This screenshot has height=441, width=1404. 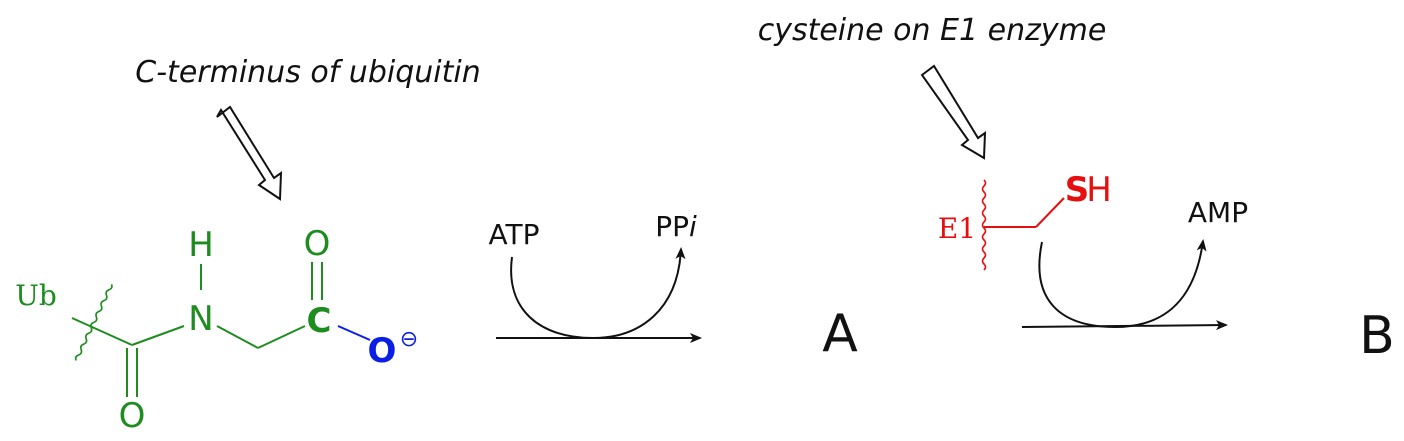 What do you see at coordinates (249, 153) in the screenshot?
I see `pointer-arrow-ubiquitin` at bounding box center [249, 153].